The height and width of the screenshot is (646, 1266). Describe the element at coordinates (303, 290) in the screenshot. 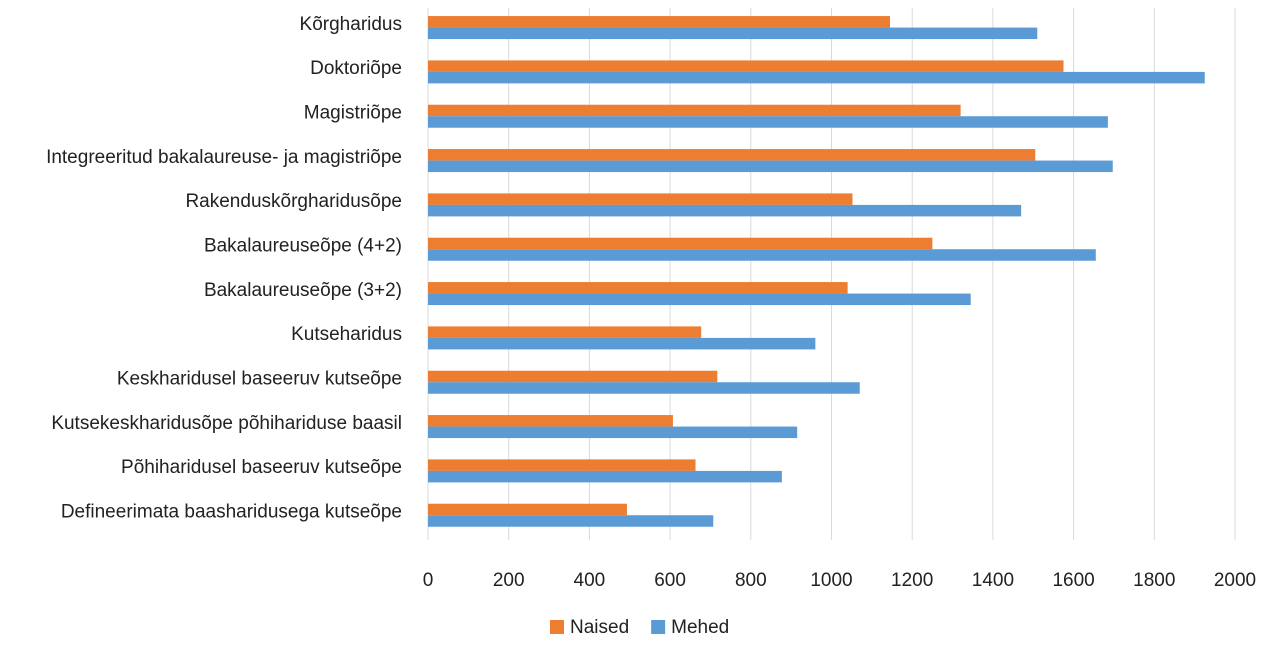

I see `category-label: Bakalaureuseõpe (3+2)` at that location.